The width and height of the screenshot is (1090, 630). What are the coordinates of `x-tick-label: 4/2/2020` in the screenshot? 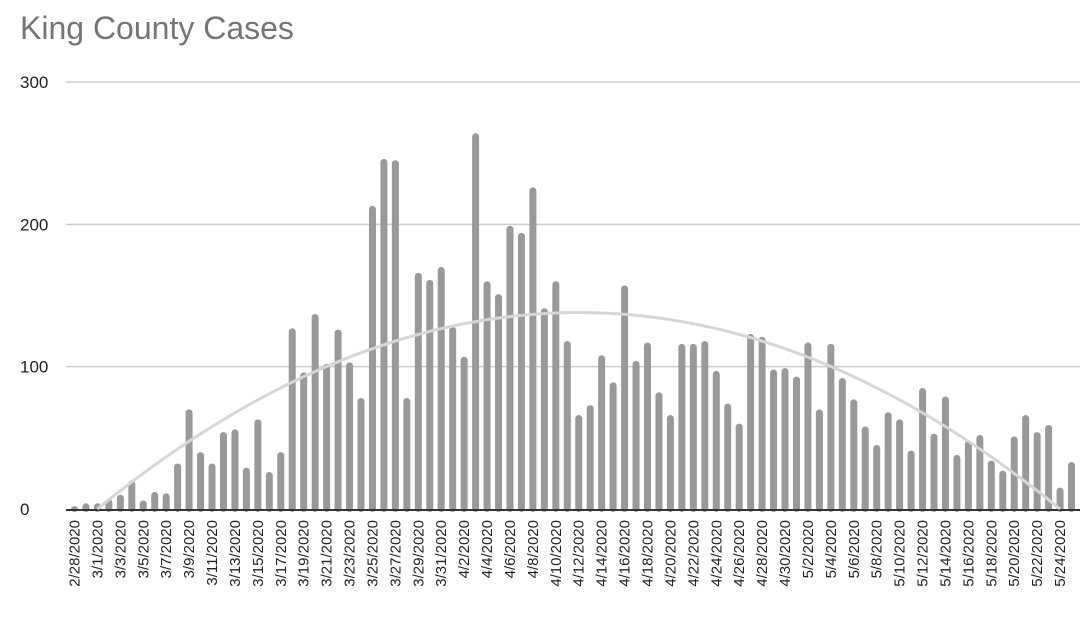 It's located at (464, 549).